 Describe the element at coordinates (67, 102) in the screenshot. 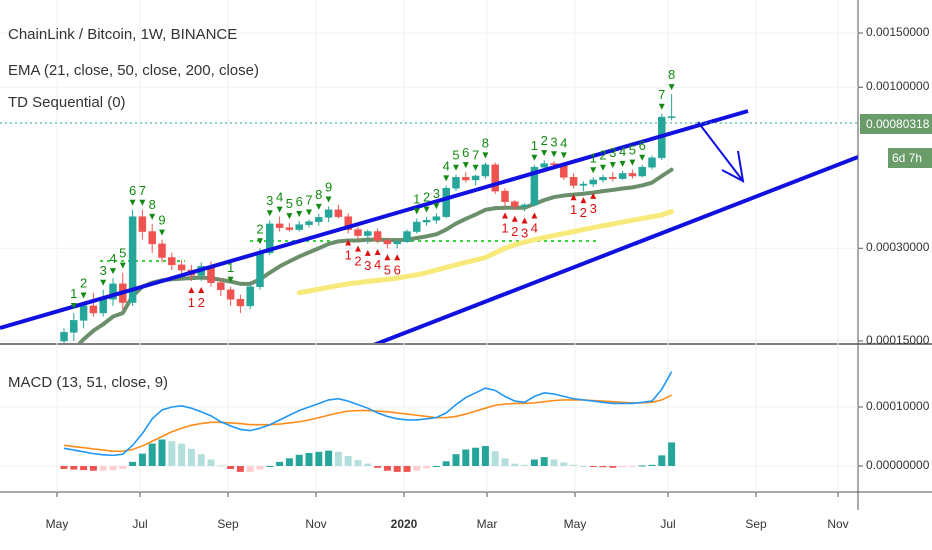

I see `td-sequential-label: TD Sequential (0)` at that location.